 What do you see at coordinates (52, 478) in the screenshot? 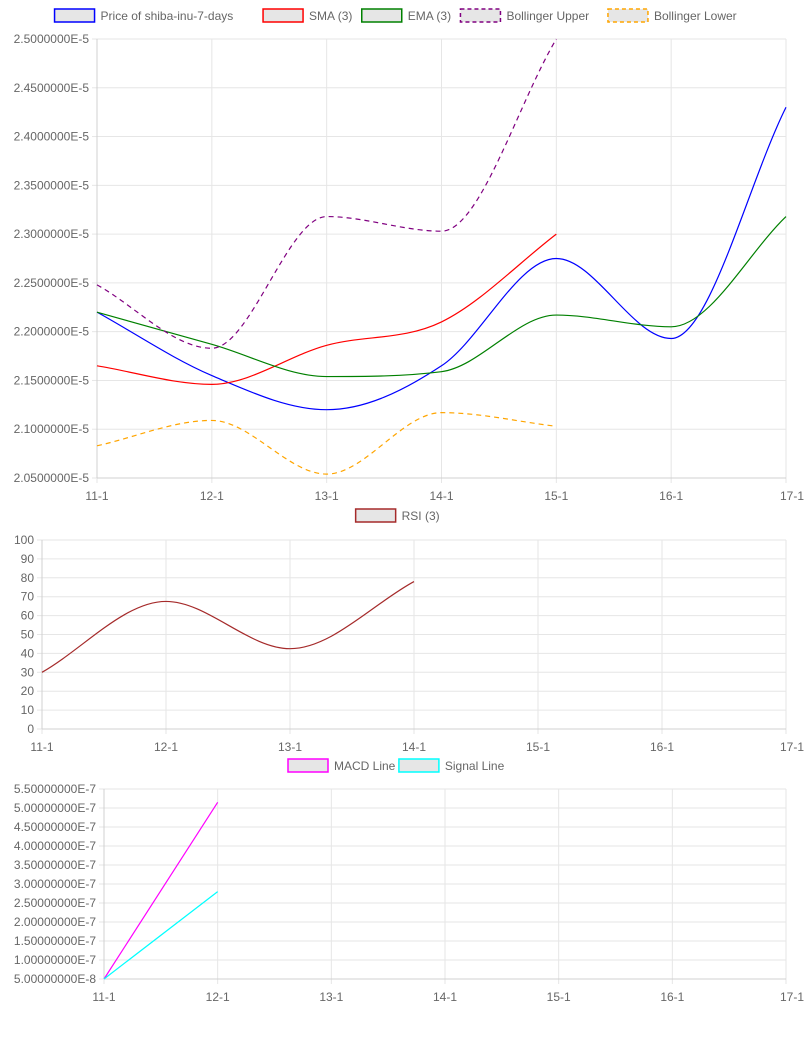
I see `y-tick-label: 2.0500000E-5` at bounding box center [52, 478].